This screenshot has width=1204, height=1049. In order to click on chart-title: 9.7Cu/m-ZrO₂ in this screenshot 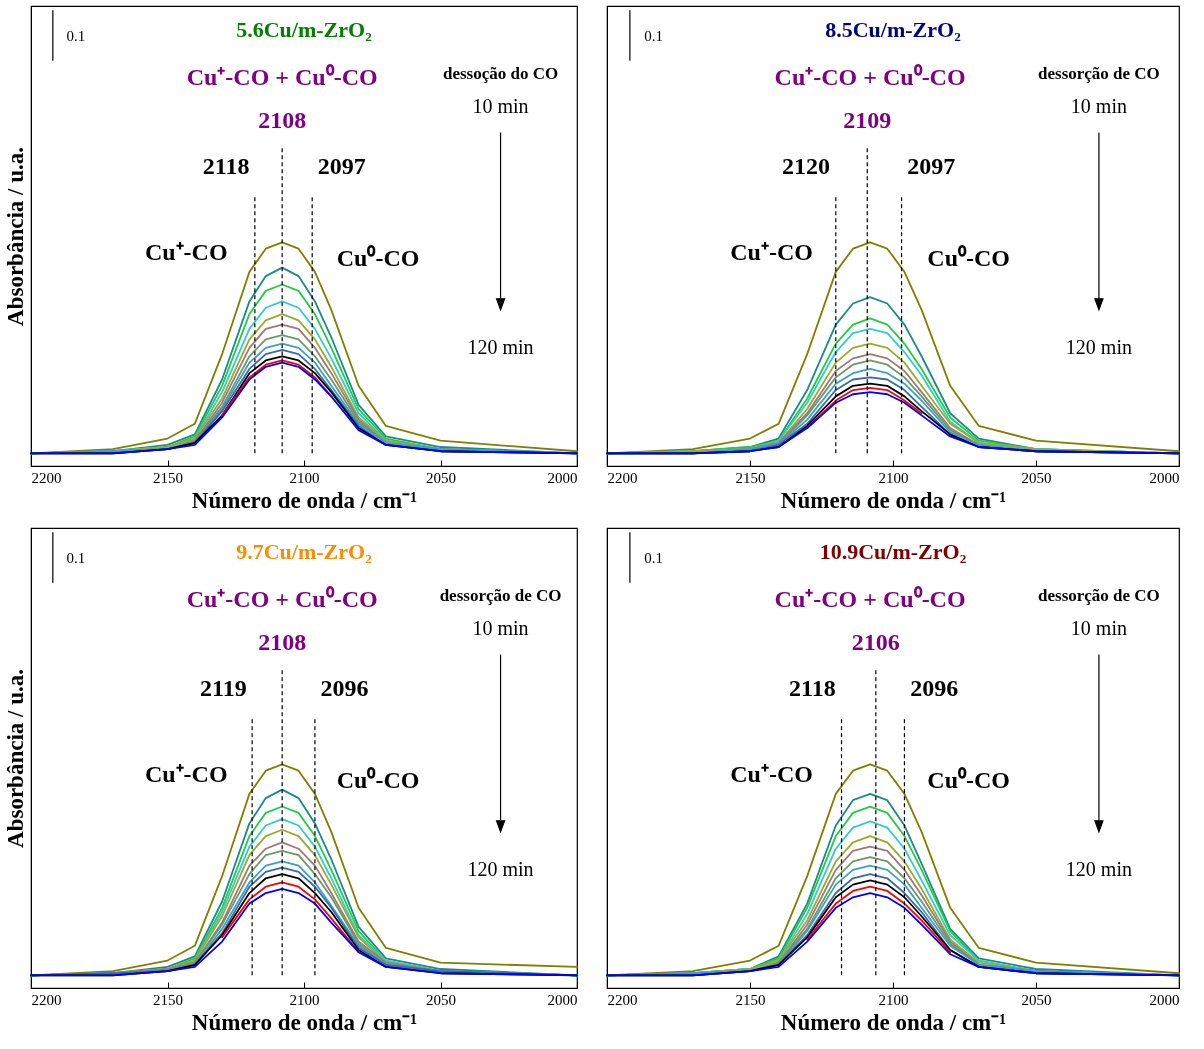, I will do `click(304, 551)`.